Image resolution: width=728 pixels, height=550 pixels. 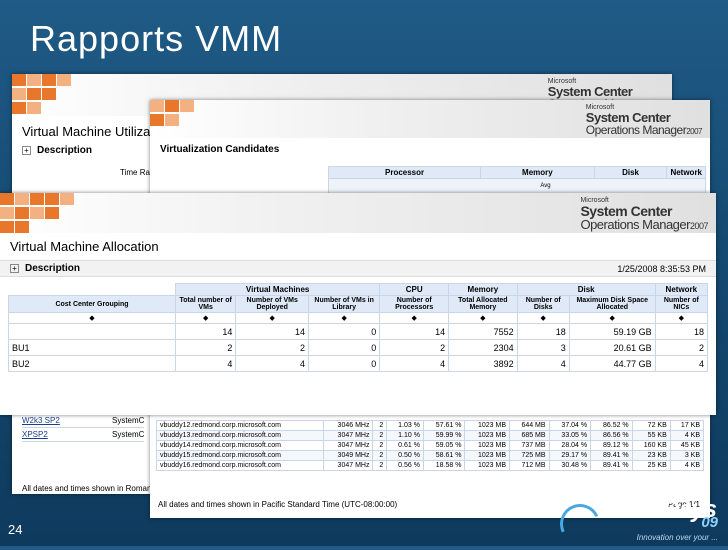 What do you see at coordinates (529, 435) in the screenshot?
I see `value-cell: 685 MB` at bounding box center [529, 435].